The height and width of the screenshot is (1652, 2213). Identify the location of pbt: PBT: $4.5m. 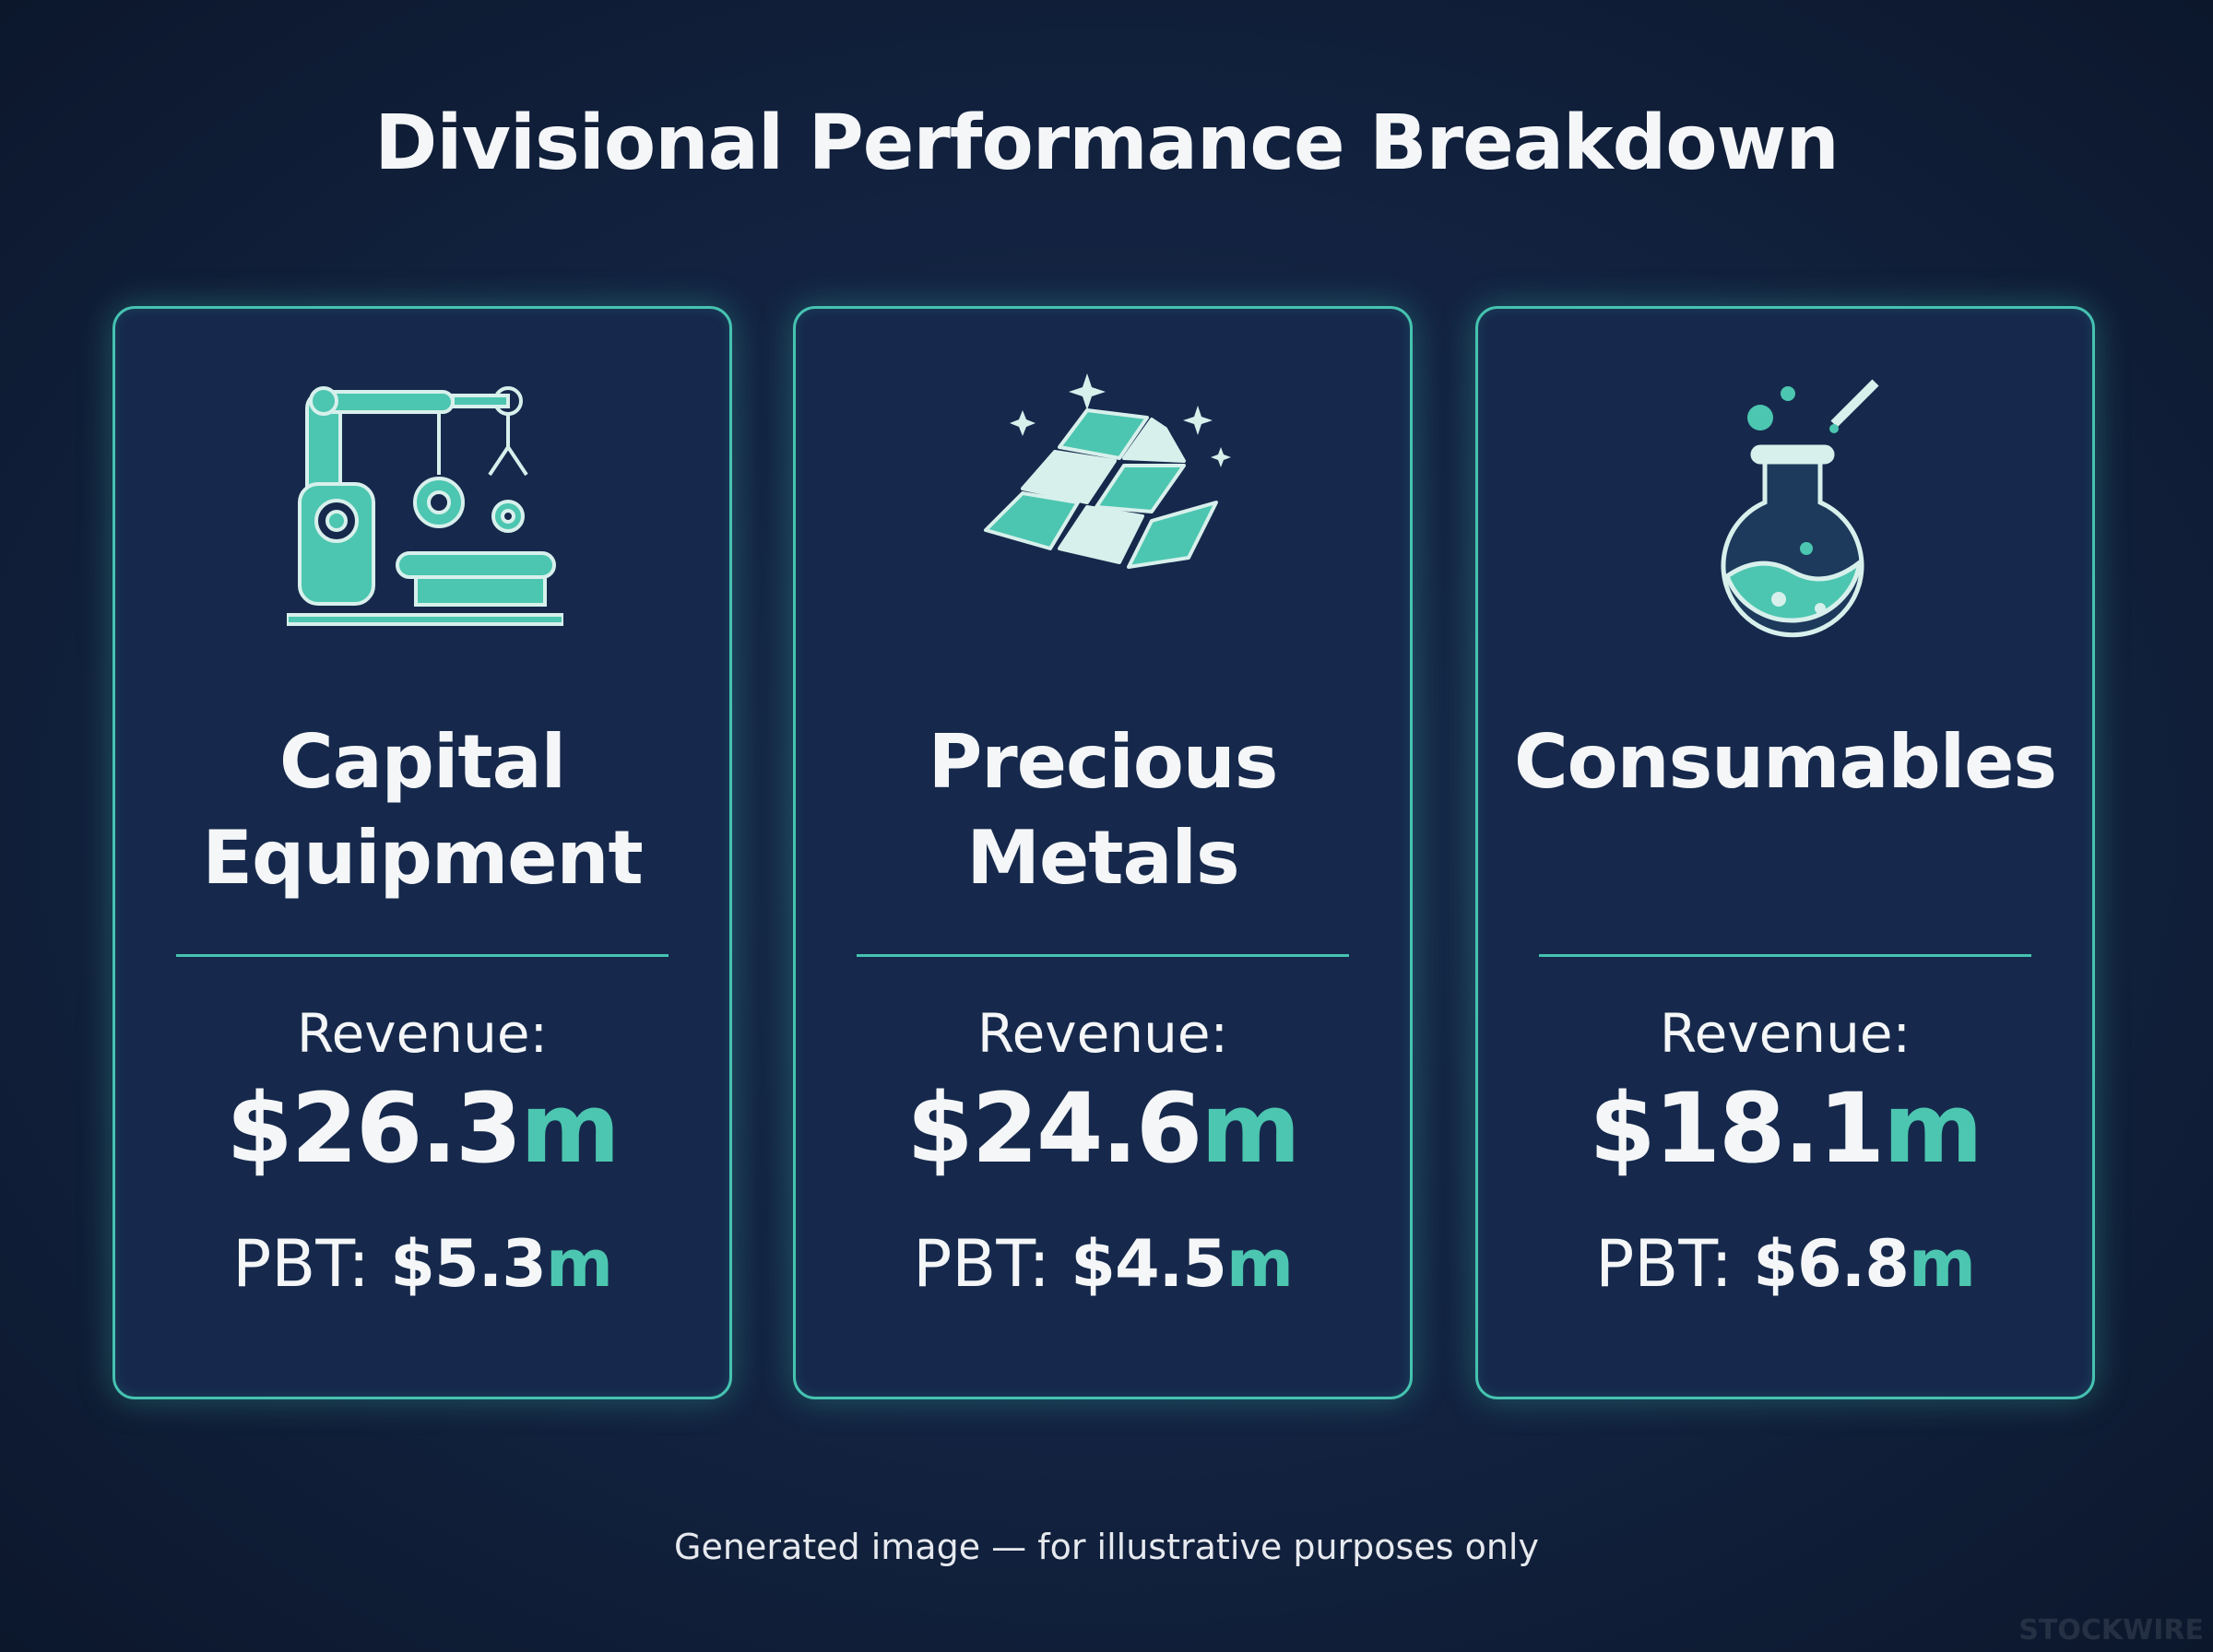
(1103, 1264).